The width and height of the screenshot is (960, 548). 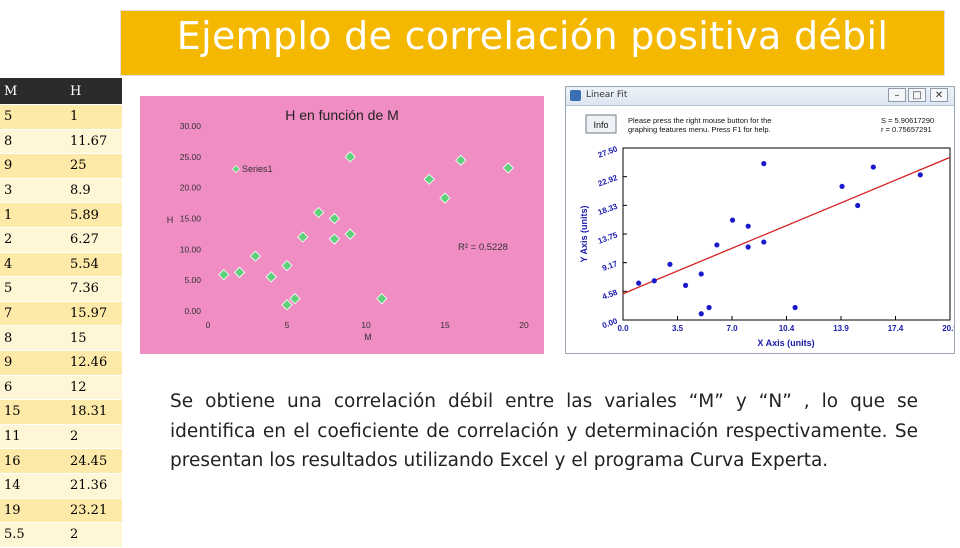 What do you see at coordinates (917, 95) in the screenshot?
I see `maximize-icon: □` at bounding box center [917, 95].